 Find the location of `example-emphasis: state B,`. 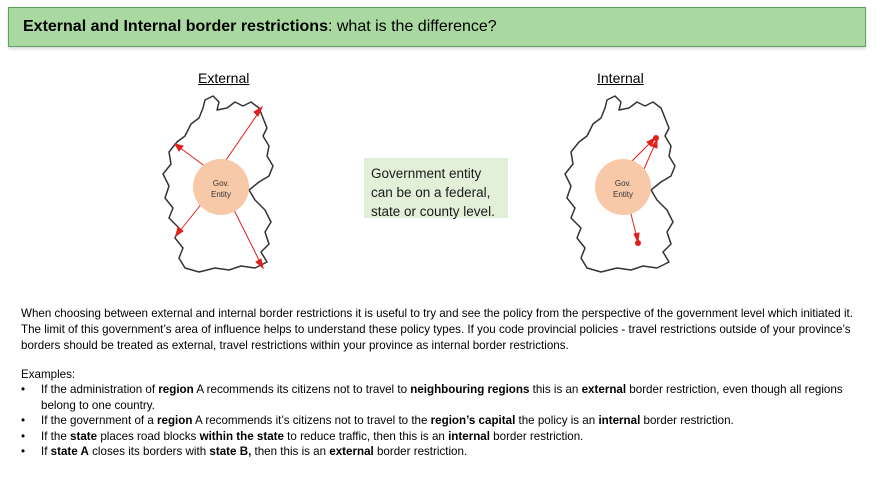

example-emphasis: state B, is located at coordinates (230, 451).